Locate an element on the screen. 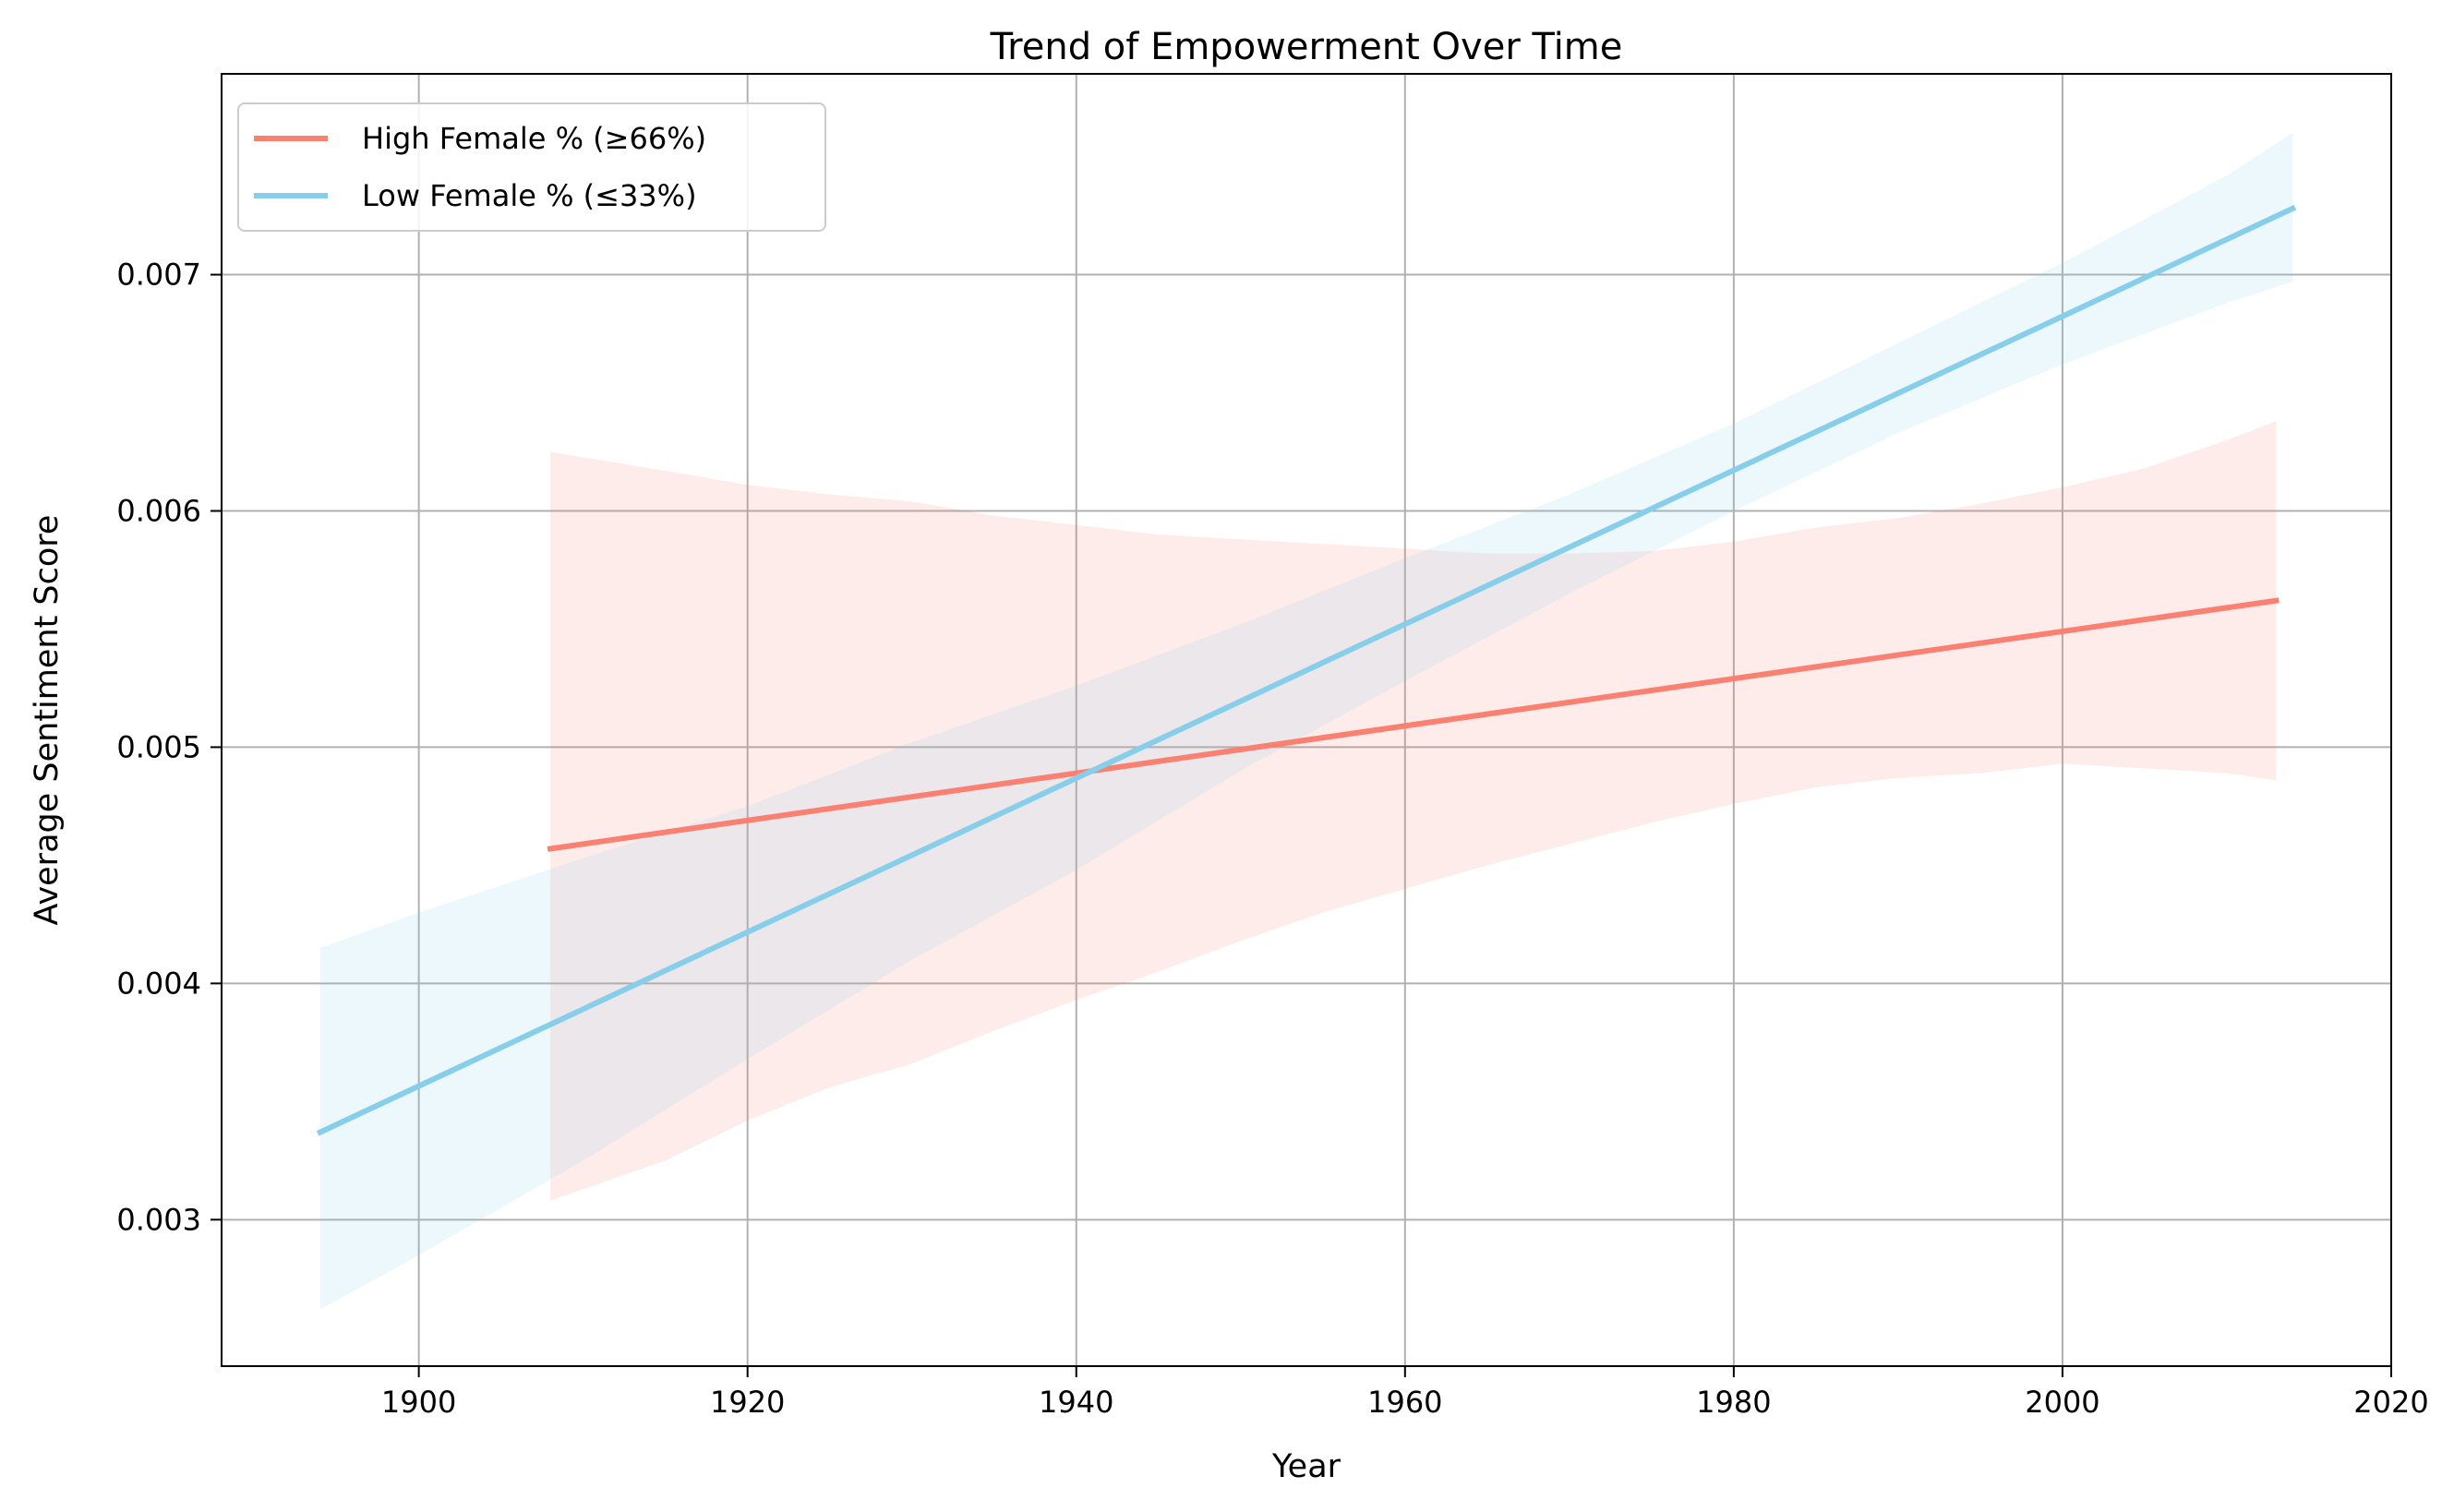 Image resolution: width=2442 pixels, height=1512 pixels. y-axis-ticks: 0.003 0.004 0.005 0.006 0.007 is located at coordinates (169, 747).